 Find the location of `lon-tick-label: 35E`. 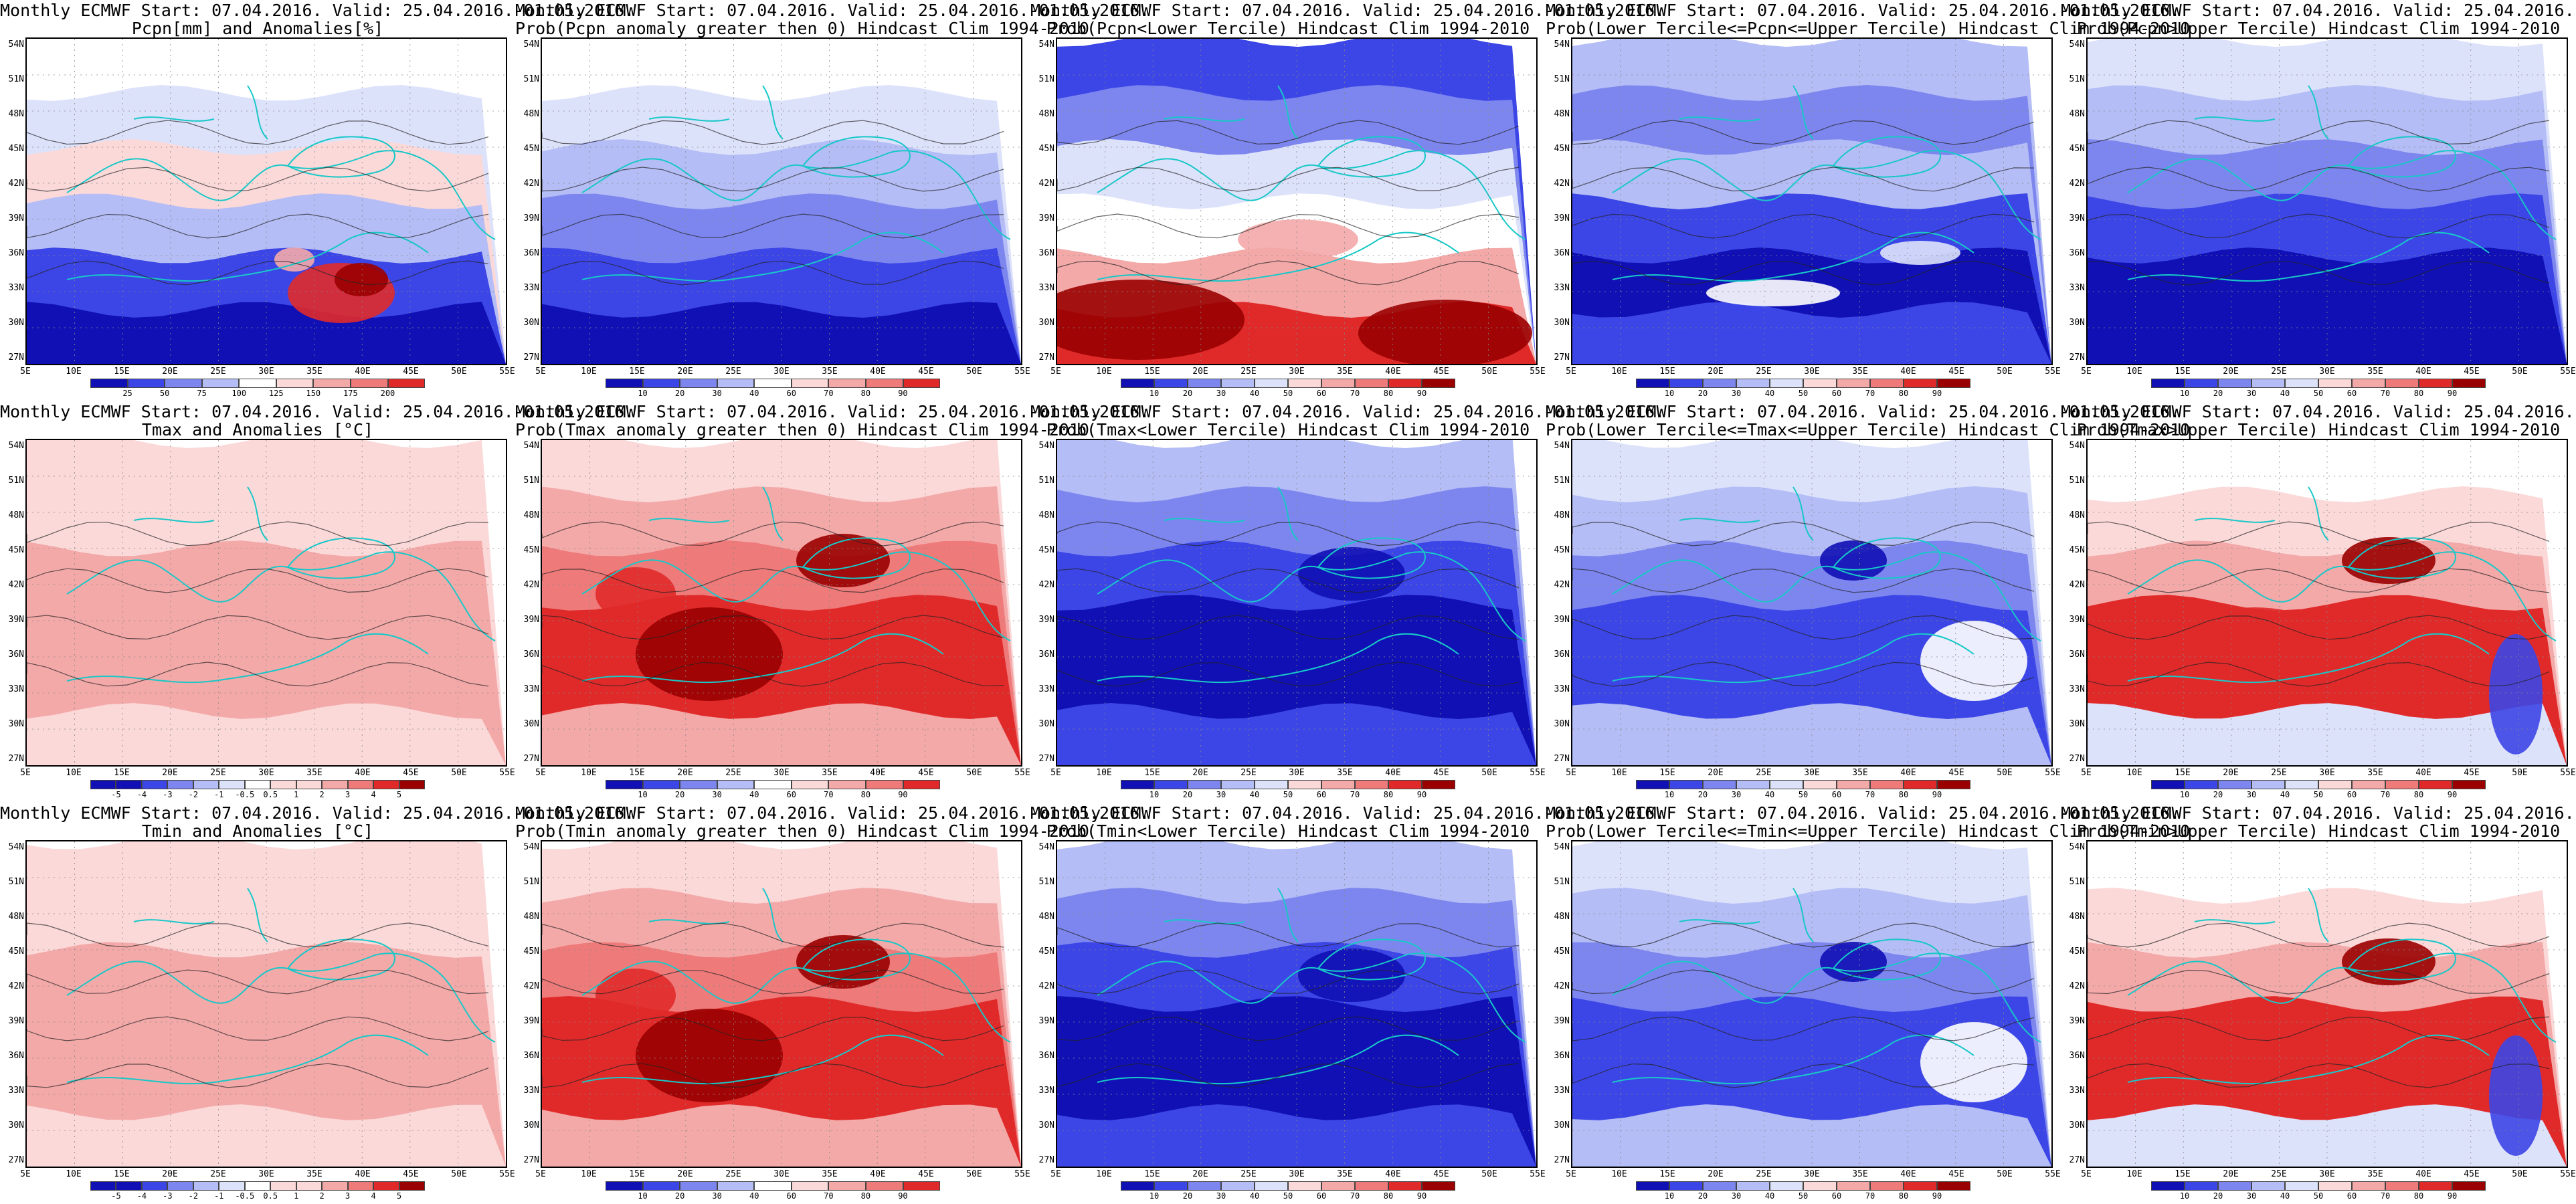

lon-tick-label: 35E is located at coordinates (314, 372).